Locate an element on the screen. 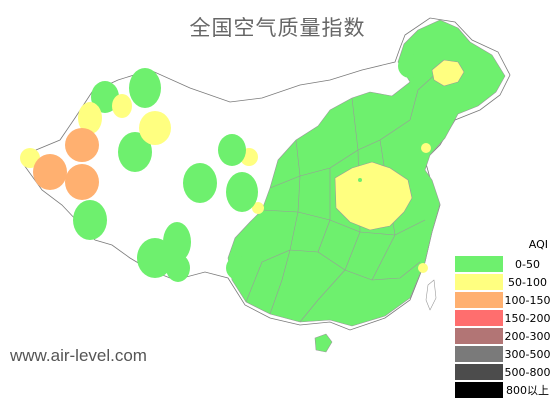 This screenshot has height=404, width=555. legend-item: 200-300 is located at coordinates (503, 336).